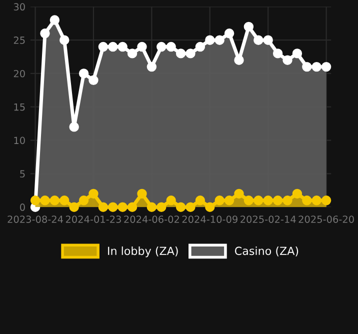 The width and height of the screenshot is (358, 334). Describe the element at coordinates (22, 174) in the screenshot. I see `y-tick-label: 5` at that location.